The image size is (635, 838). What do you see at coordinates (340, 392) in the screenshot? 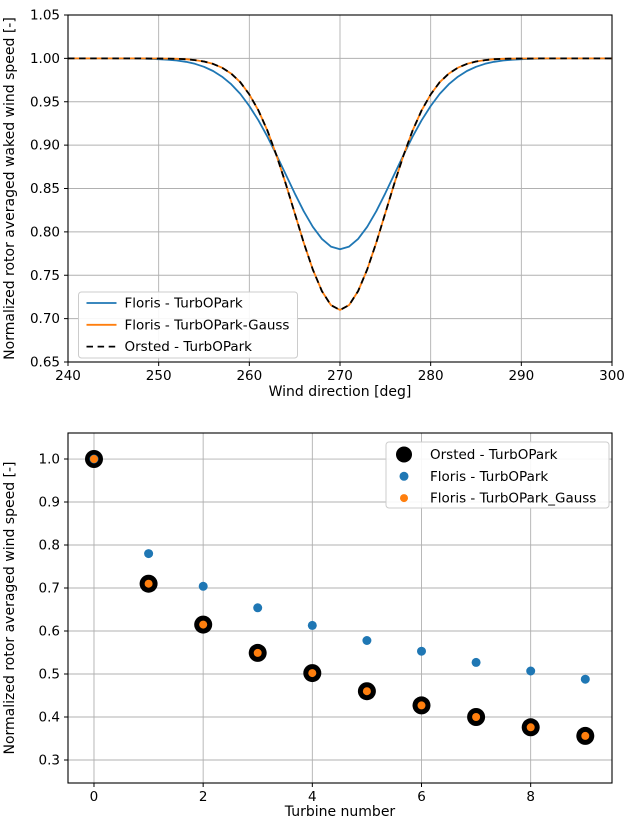
I see `x-axis-label: Wind direction [deg]` at bounding box center [340, 392].